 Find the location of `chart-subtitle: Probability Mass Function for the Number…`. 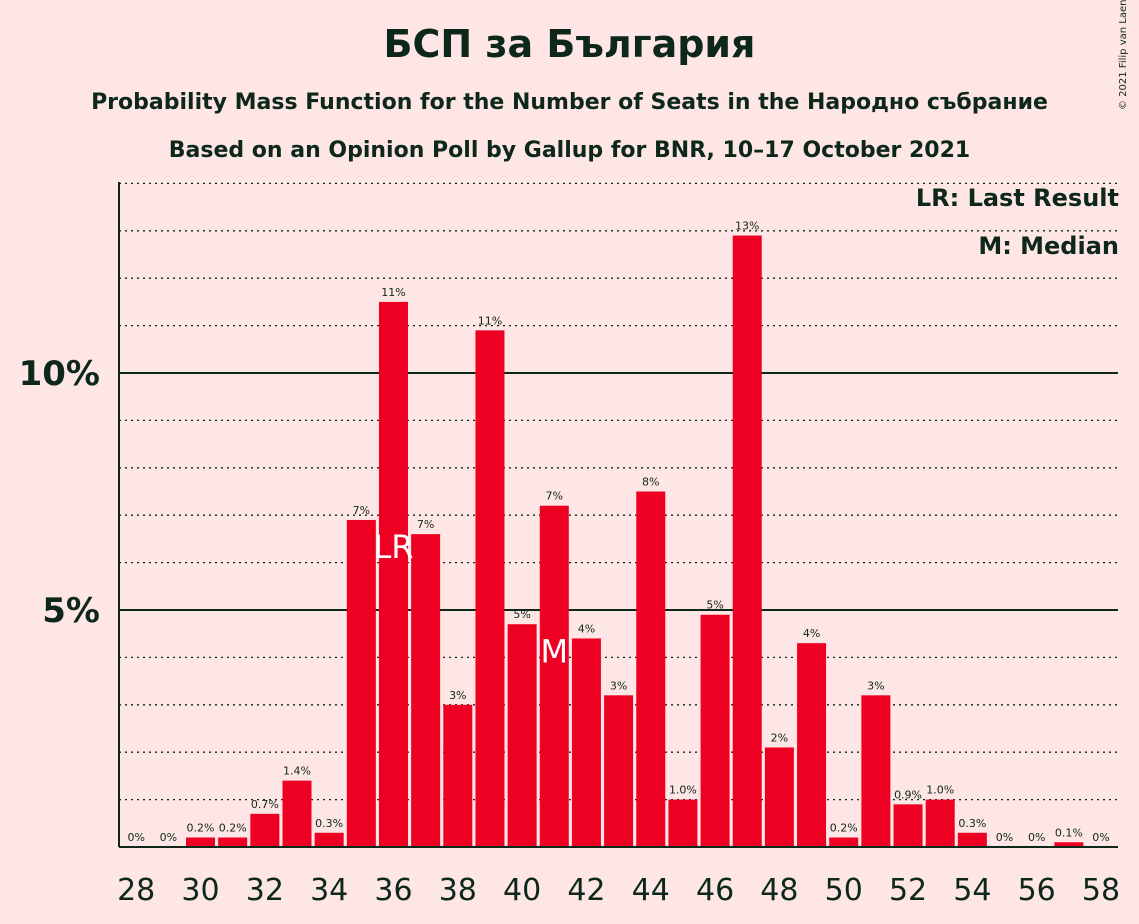

chart-subtitle: Probability Mass Function for the Number… is located at coordinates (569, 102).